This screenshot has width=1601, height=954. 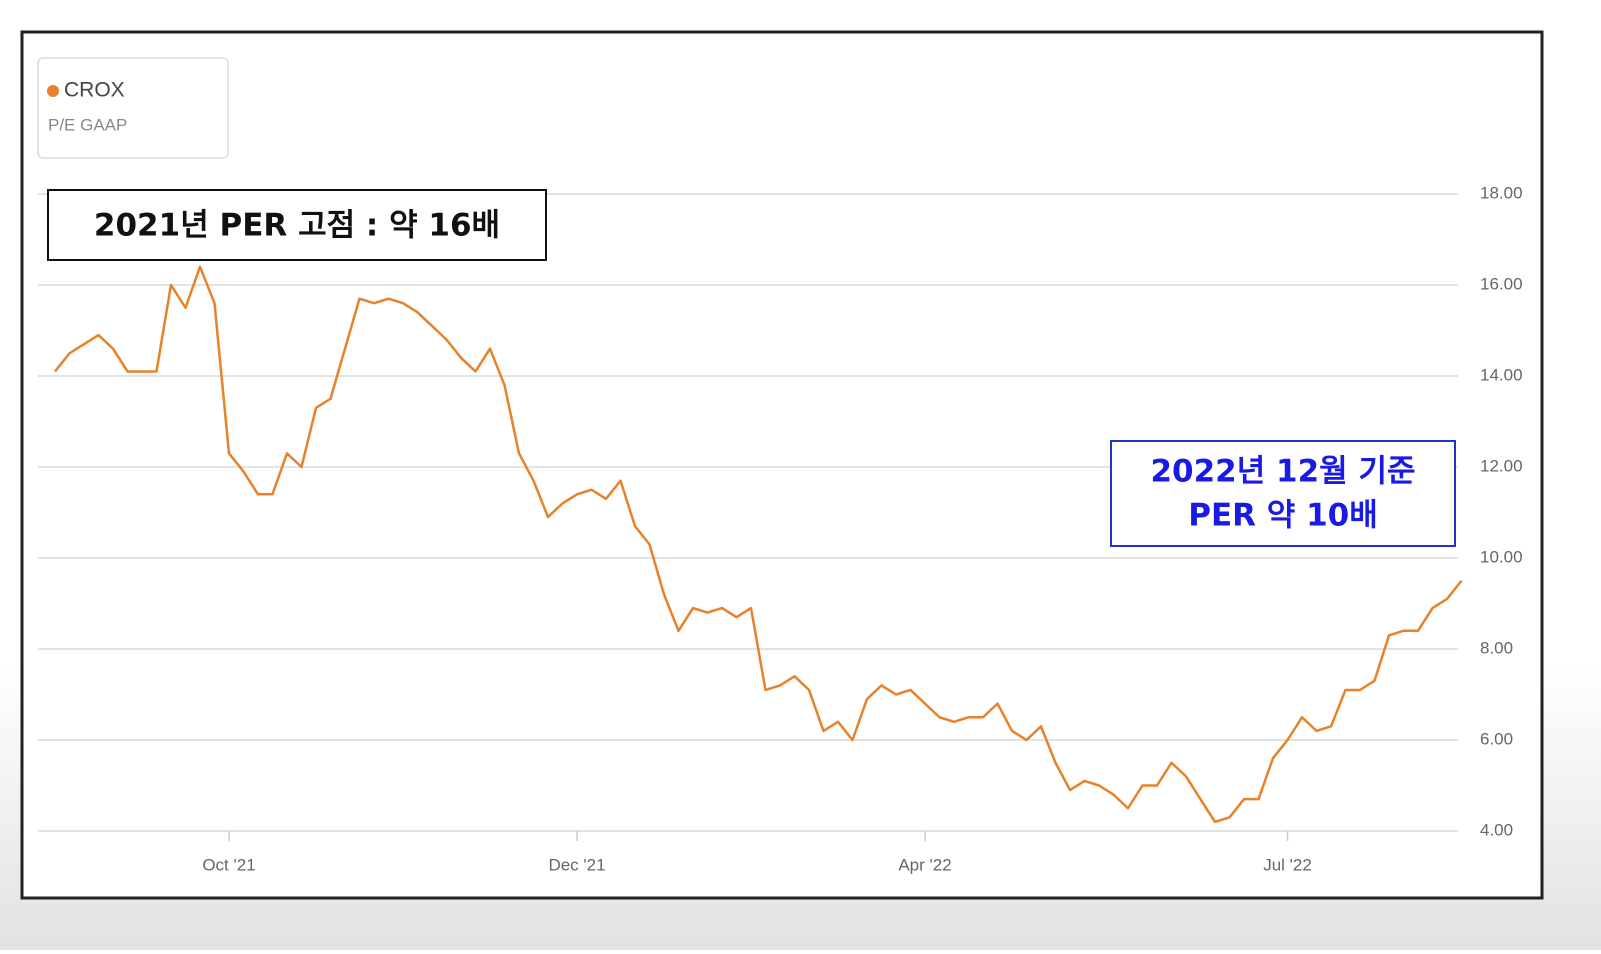 What do you see at coordinates (1283, 516) in the screenshot?
I see `annotation: PER 약 10배` at bounding box center [1283, 516].